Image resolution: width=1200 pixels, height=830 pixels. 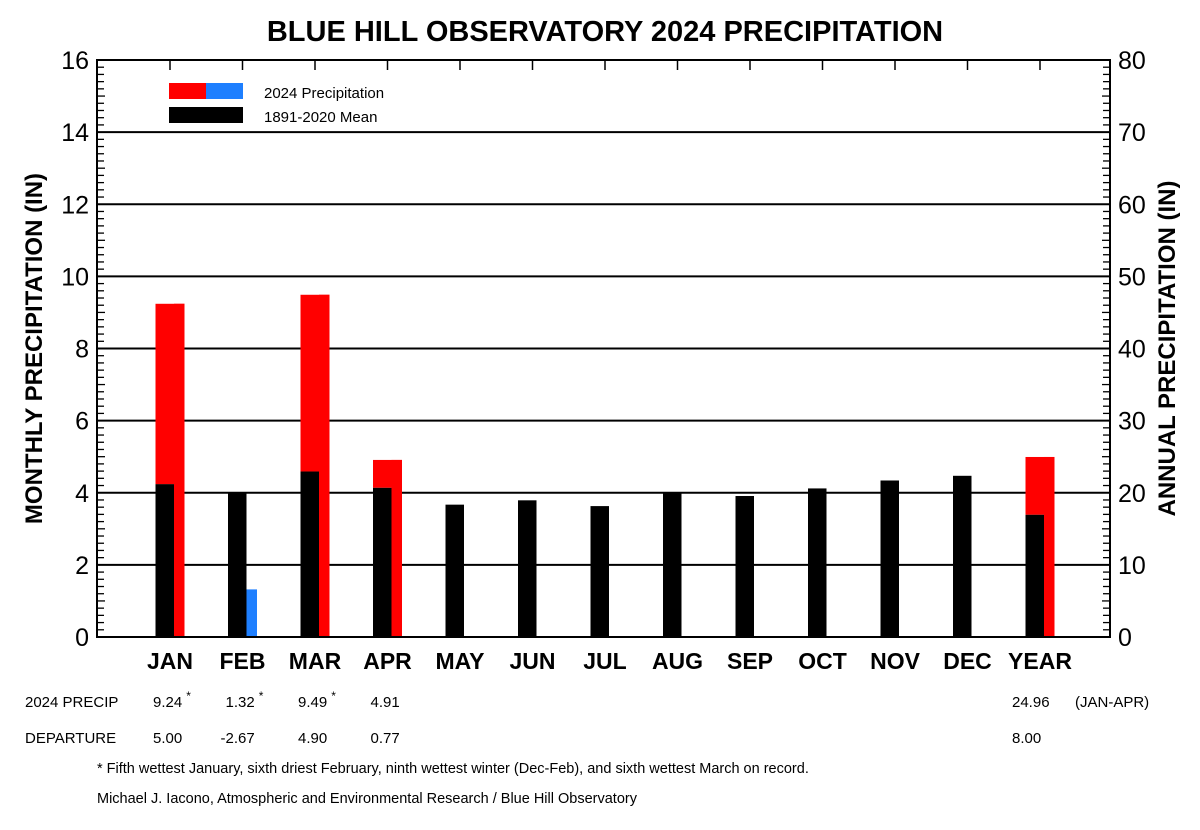 What do you see at coordinates (315, 661) in the screenshot?
I see `x-tick-label: MAR` at bounding box center [315, 661].